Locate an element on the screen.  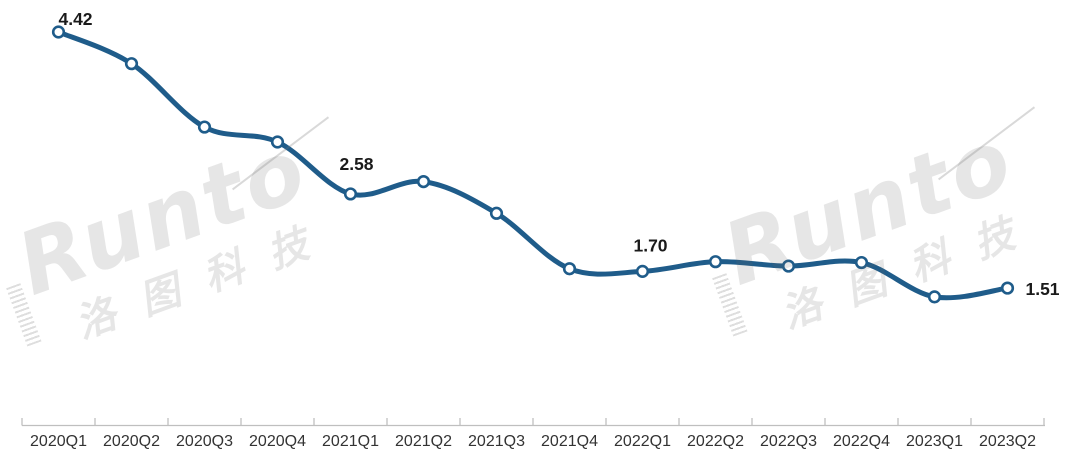
x-axis-tick-label: 2022Q1 is located at coordinates (642, 441).